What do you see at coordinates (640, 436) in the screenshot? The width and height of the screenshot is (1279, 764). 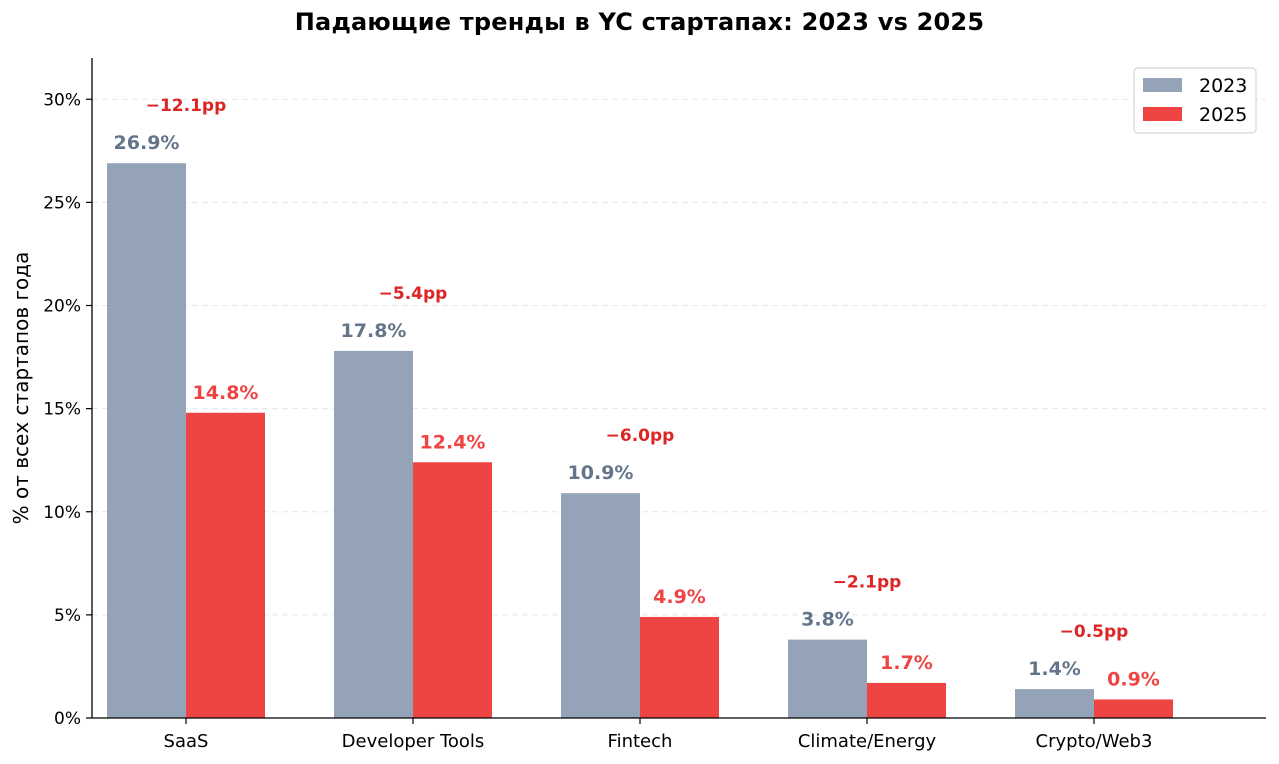 I see `change-annotation: −6.0pp` at bounding box center [640, 436].